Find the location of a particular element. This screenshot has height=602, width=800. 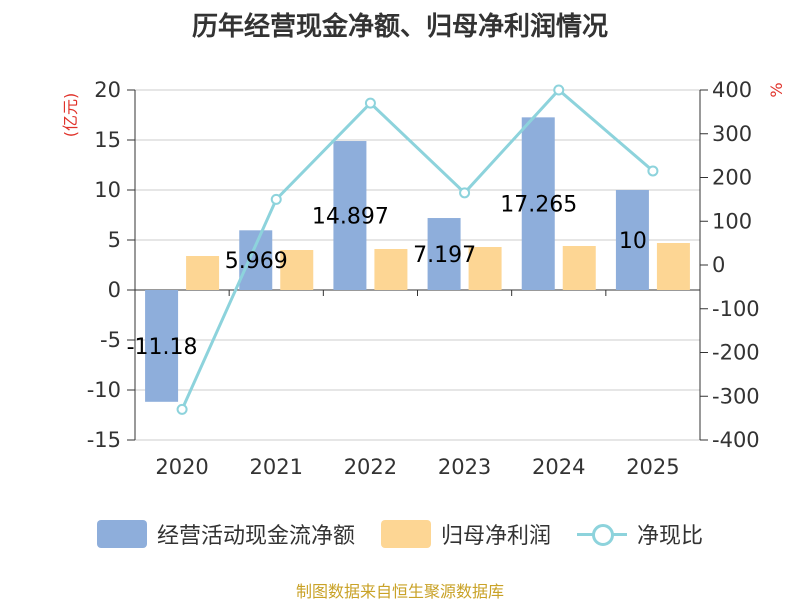

left-tick-label: 20 is located at coordinates (107, 90).